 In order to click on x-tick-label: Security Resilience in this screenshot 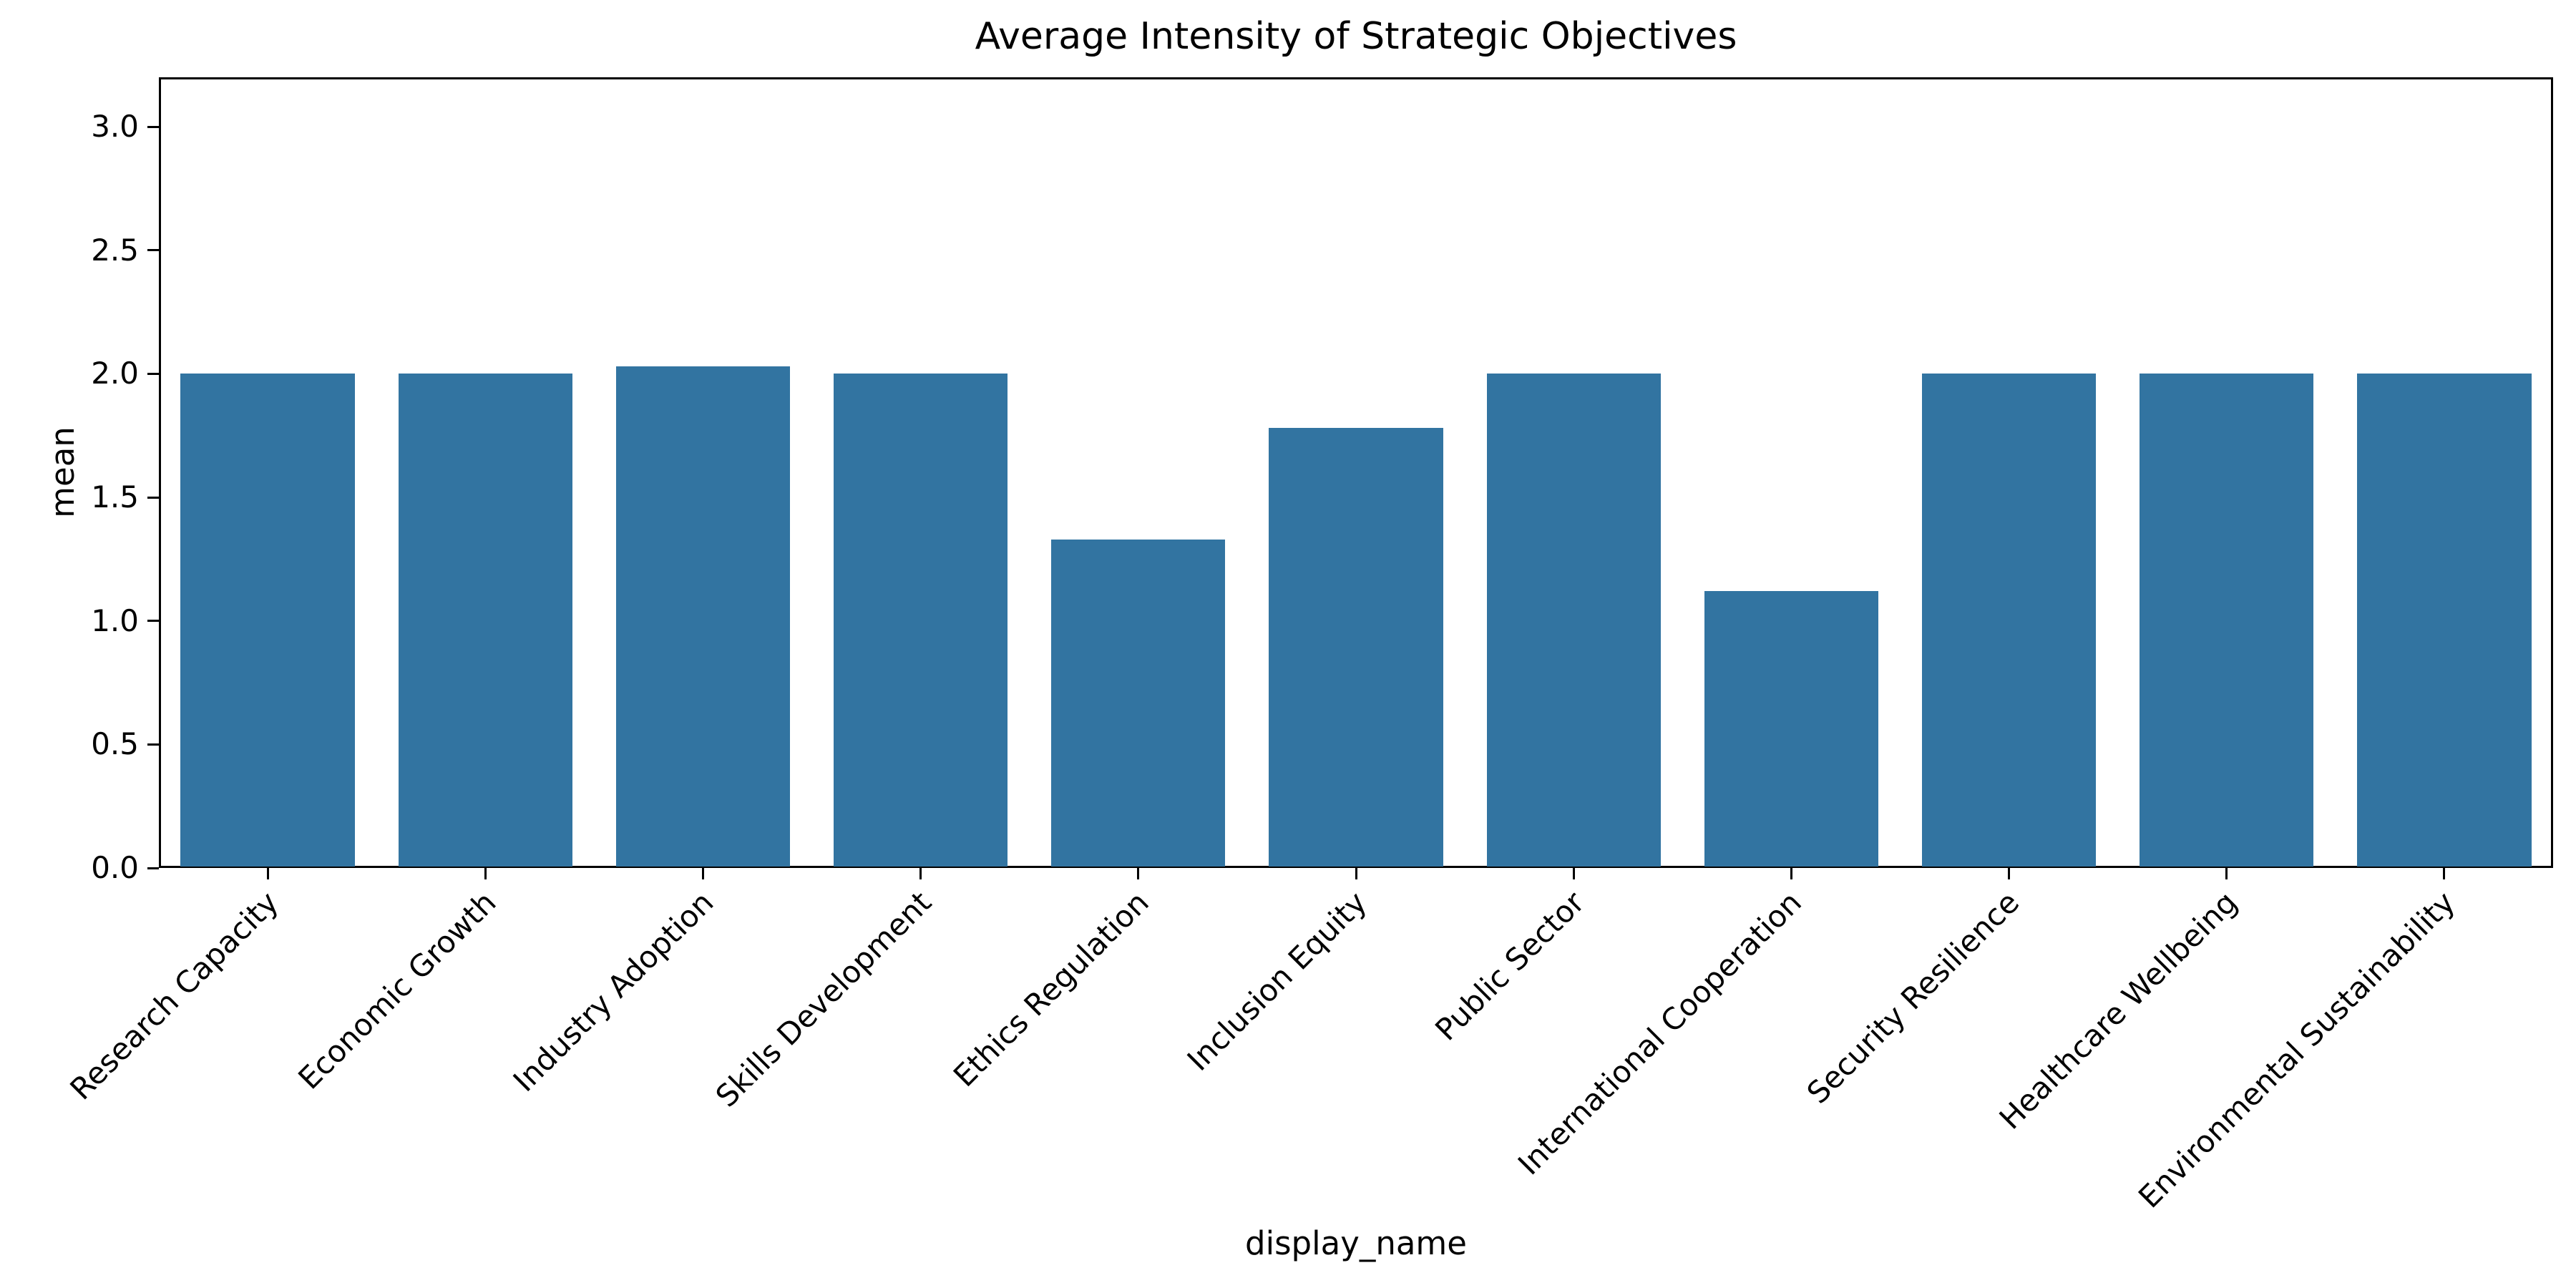, I will do `click(1913, 997)`.